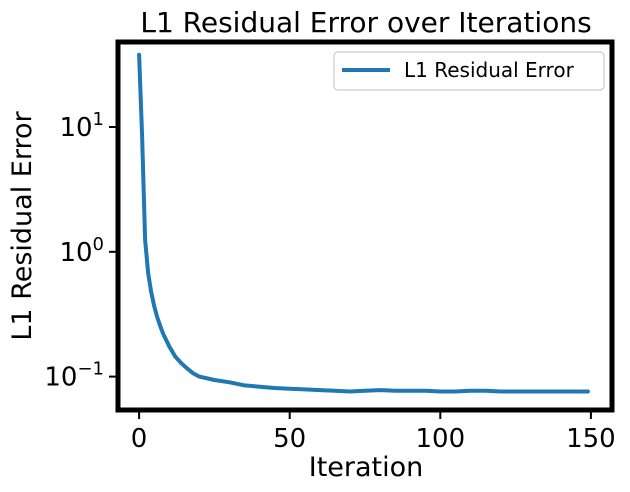 The width and height of the screenshot is (630, 492). Describe the element at coordinates (440, 439) in the screenshot. I see `x-tick-label: 100` at that location.